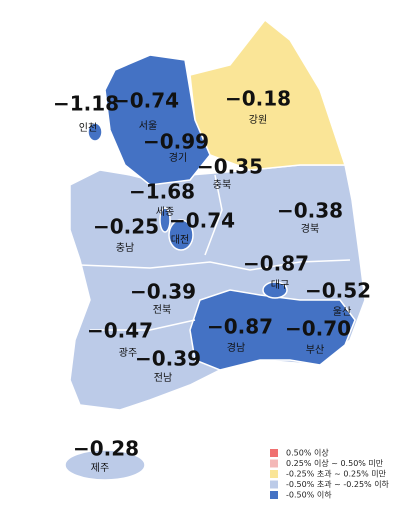  What do you see at coordinates (258, 120) in the screenshot?
I see `region-name: 강원` at bounding box center [258, 120].